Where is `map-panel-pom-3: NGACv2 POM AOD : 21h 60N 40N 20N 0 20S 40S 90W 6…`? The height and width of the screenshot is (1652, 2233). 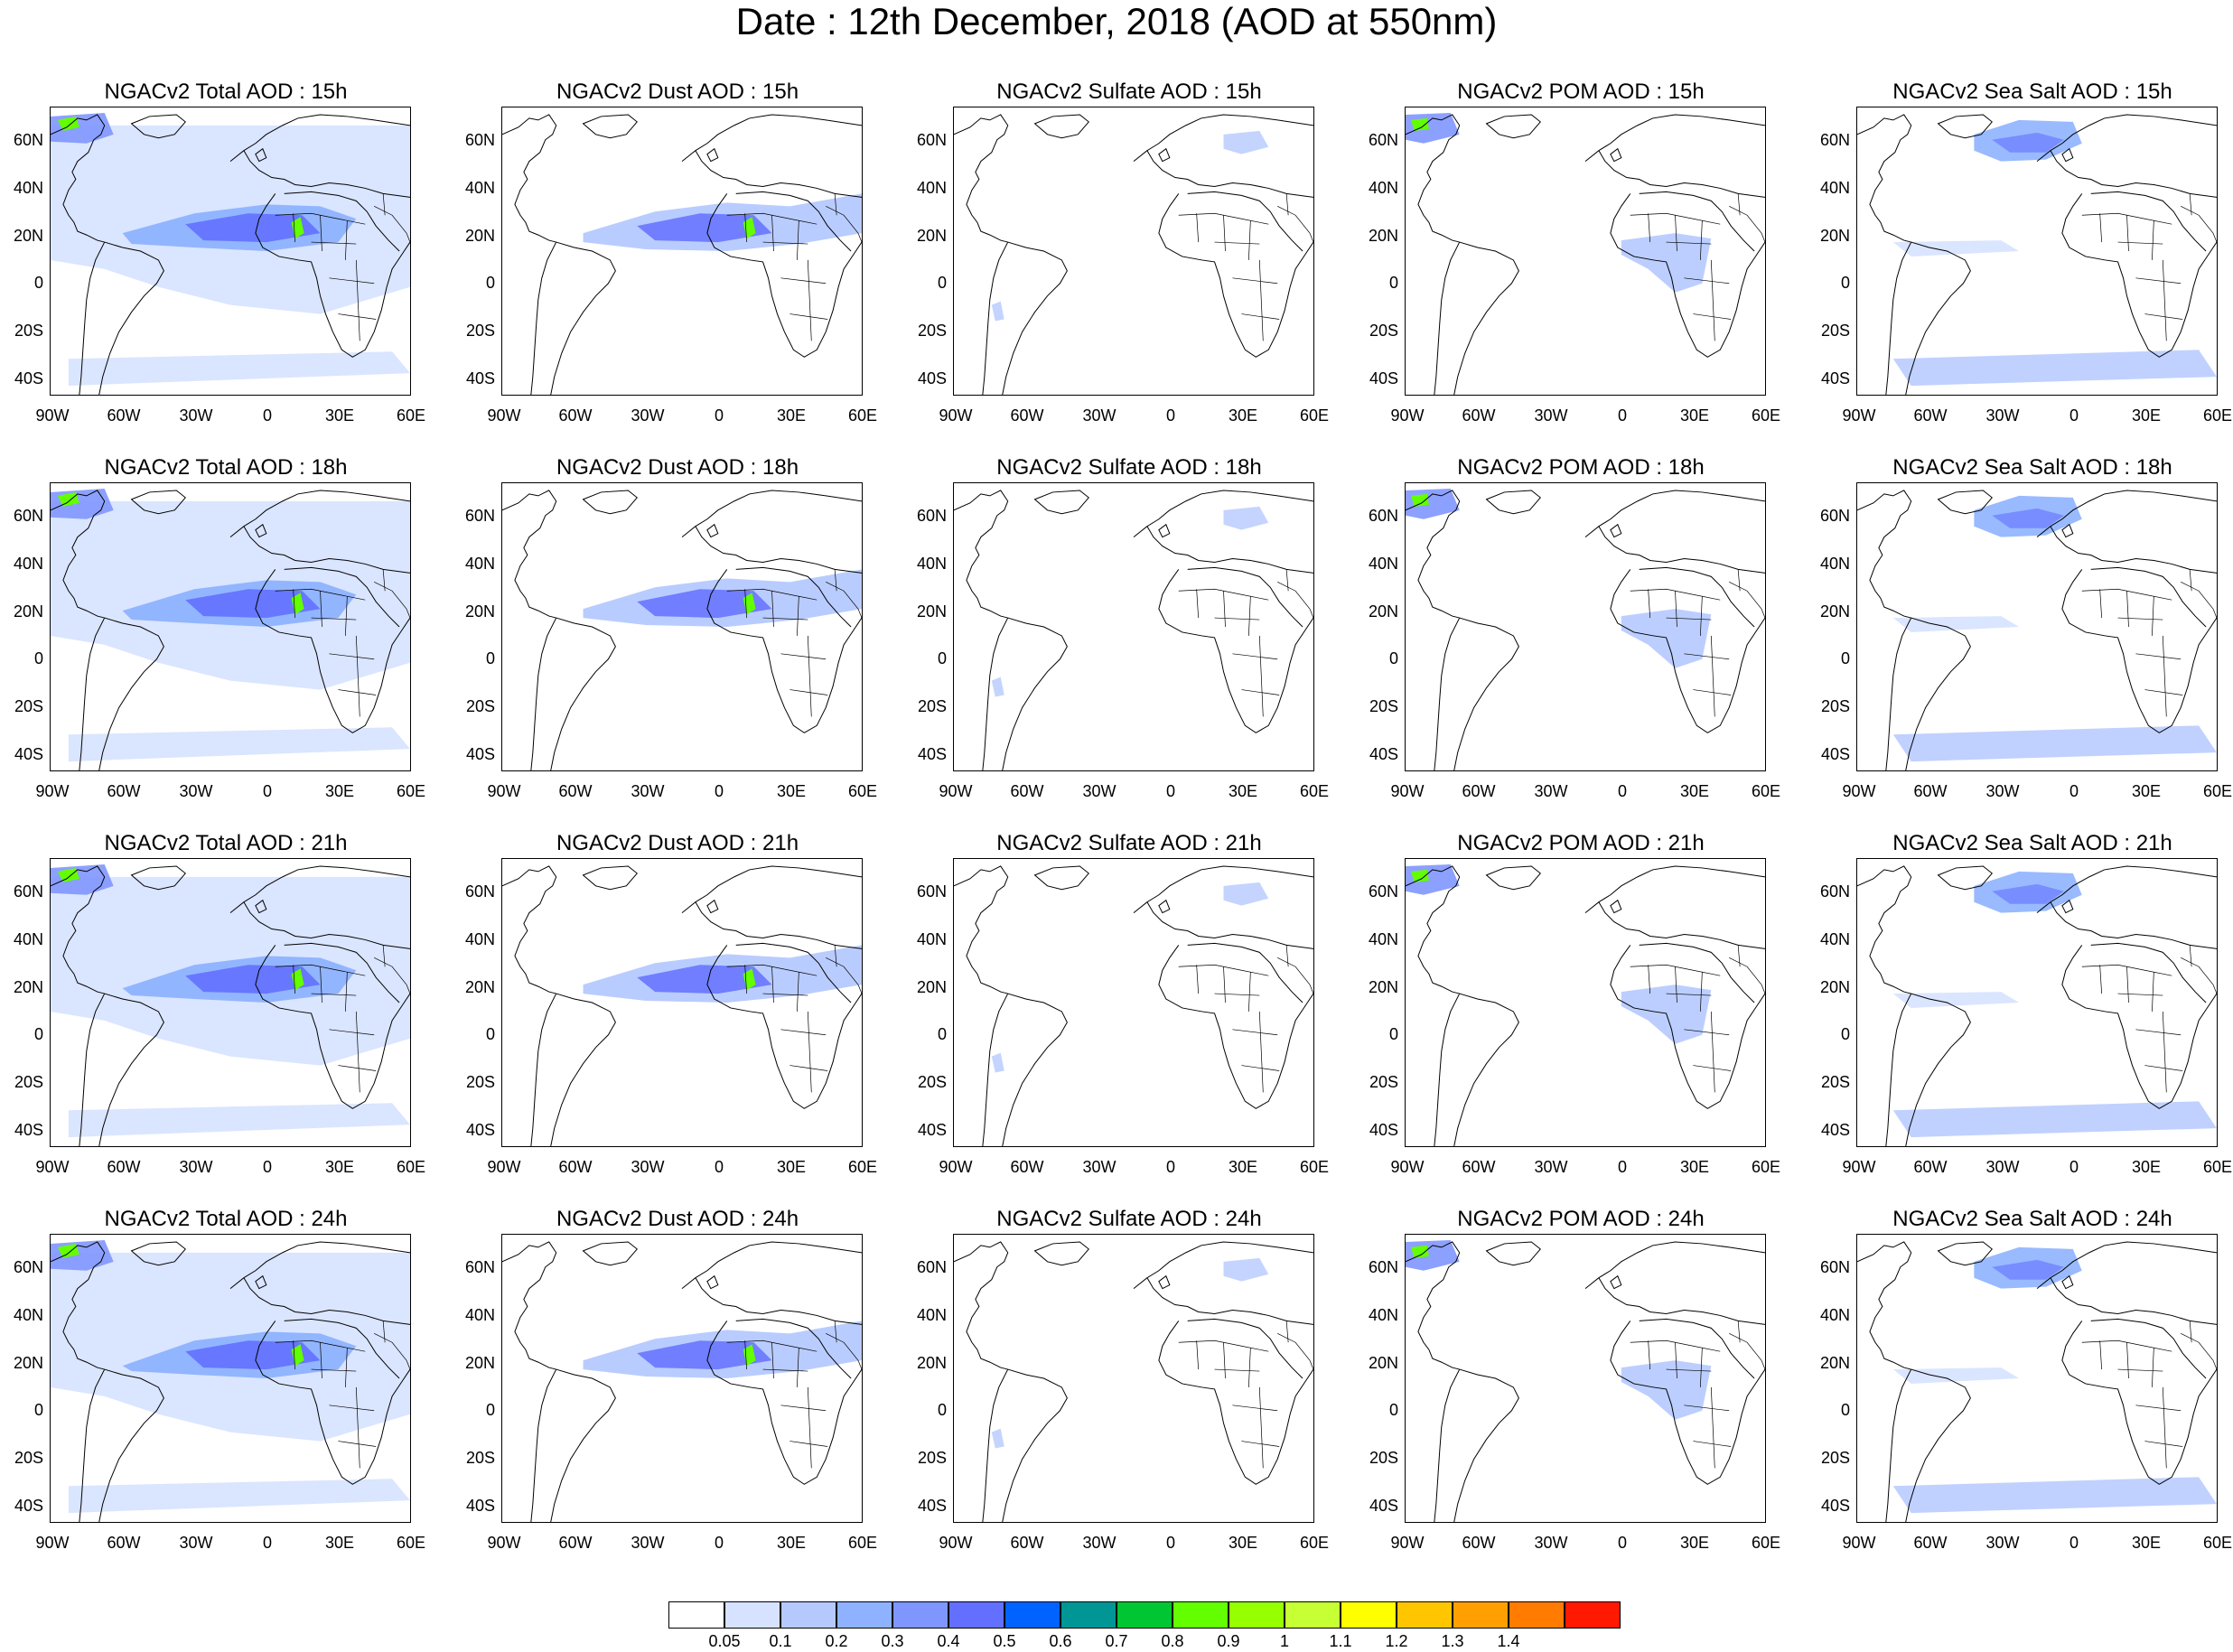 map-panel-pom-3: NGACv2 POM AOD : 21h 60N 40N 20N 0 20S 40S 90W 6… is located at coordinates (1567, 1011).